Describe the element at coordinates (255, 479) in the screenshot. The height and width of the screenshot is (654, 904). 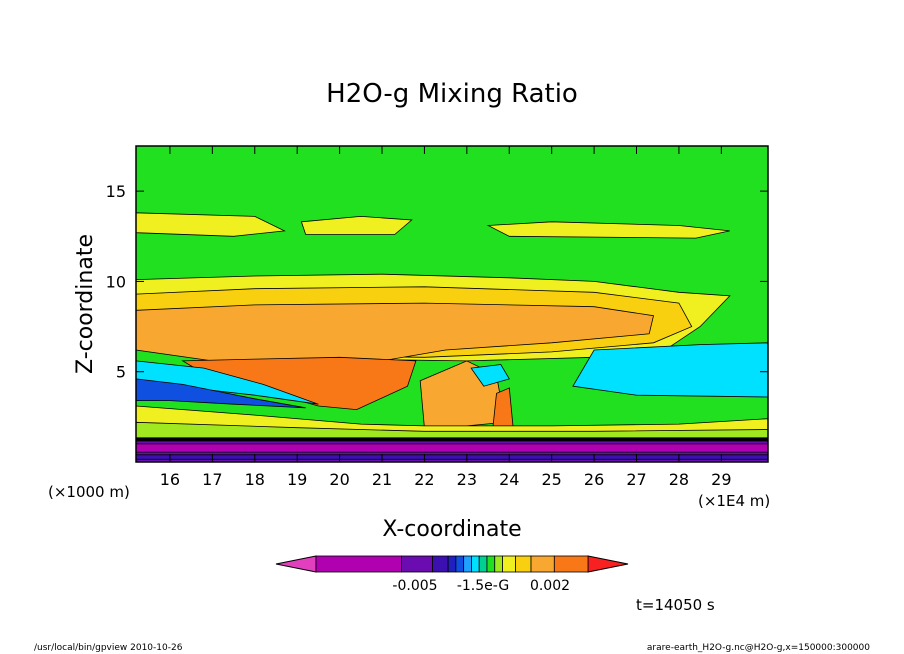
I see `x-tick-label: 18` at that location.